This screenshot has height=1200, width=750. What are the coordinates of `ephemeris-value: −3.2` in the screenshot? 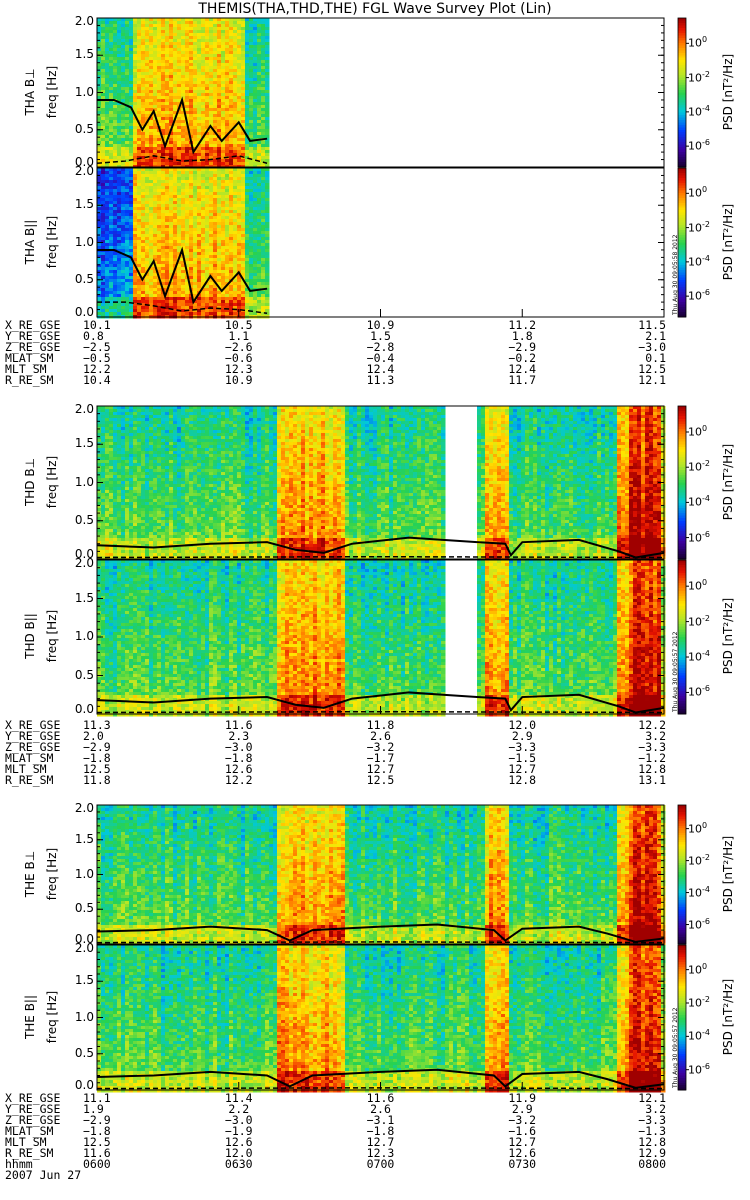 It's located at (381, 747).